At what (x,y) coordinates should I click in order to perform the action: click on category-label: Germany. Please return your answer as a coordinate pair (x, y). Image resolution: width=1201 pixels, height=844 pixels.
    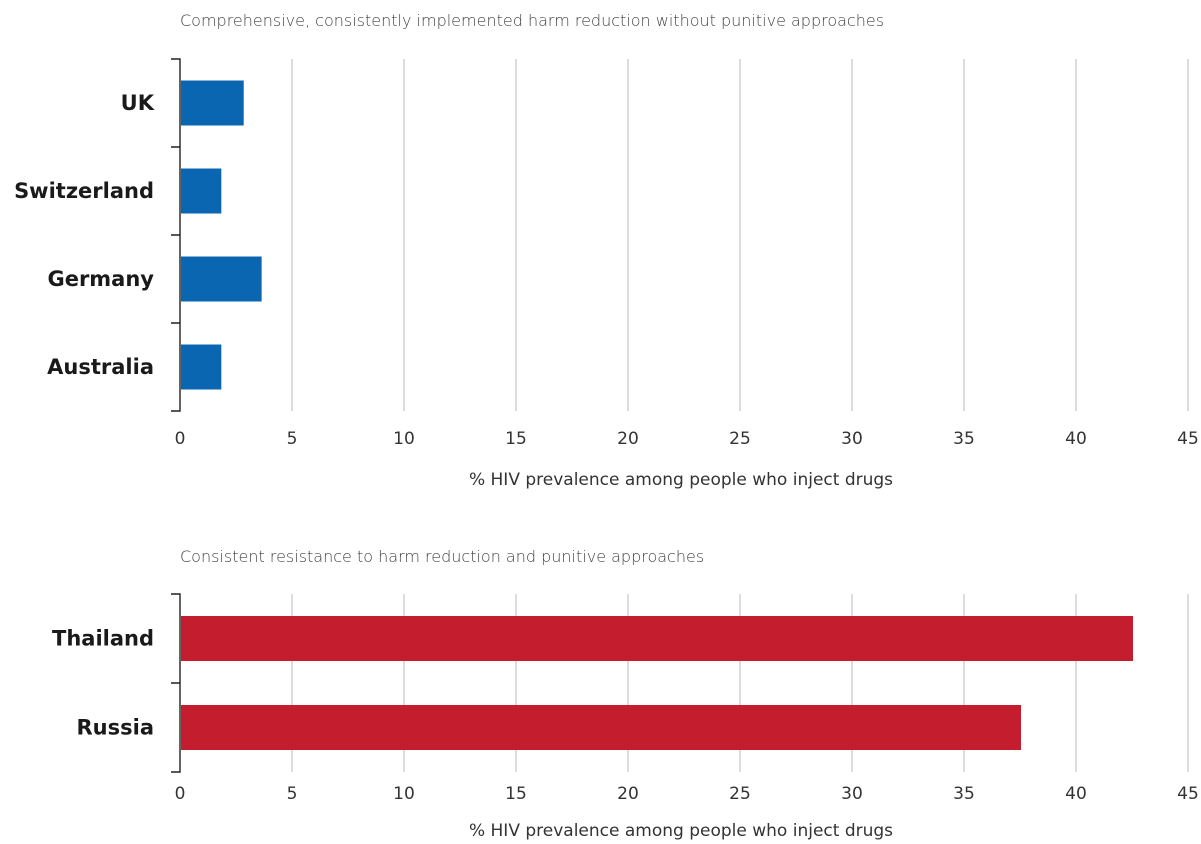
    Looking at the image, I should click on (100, 279).